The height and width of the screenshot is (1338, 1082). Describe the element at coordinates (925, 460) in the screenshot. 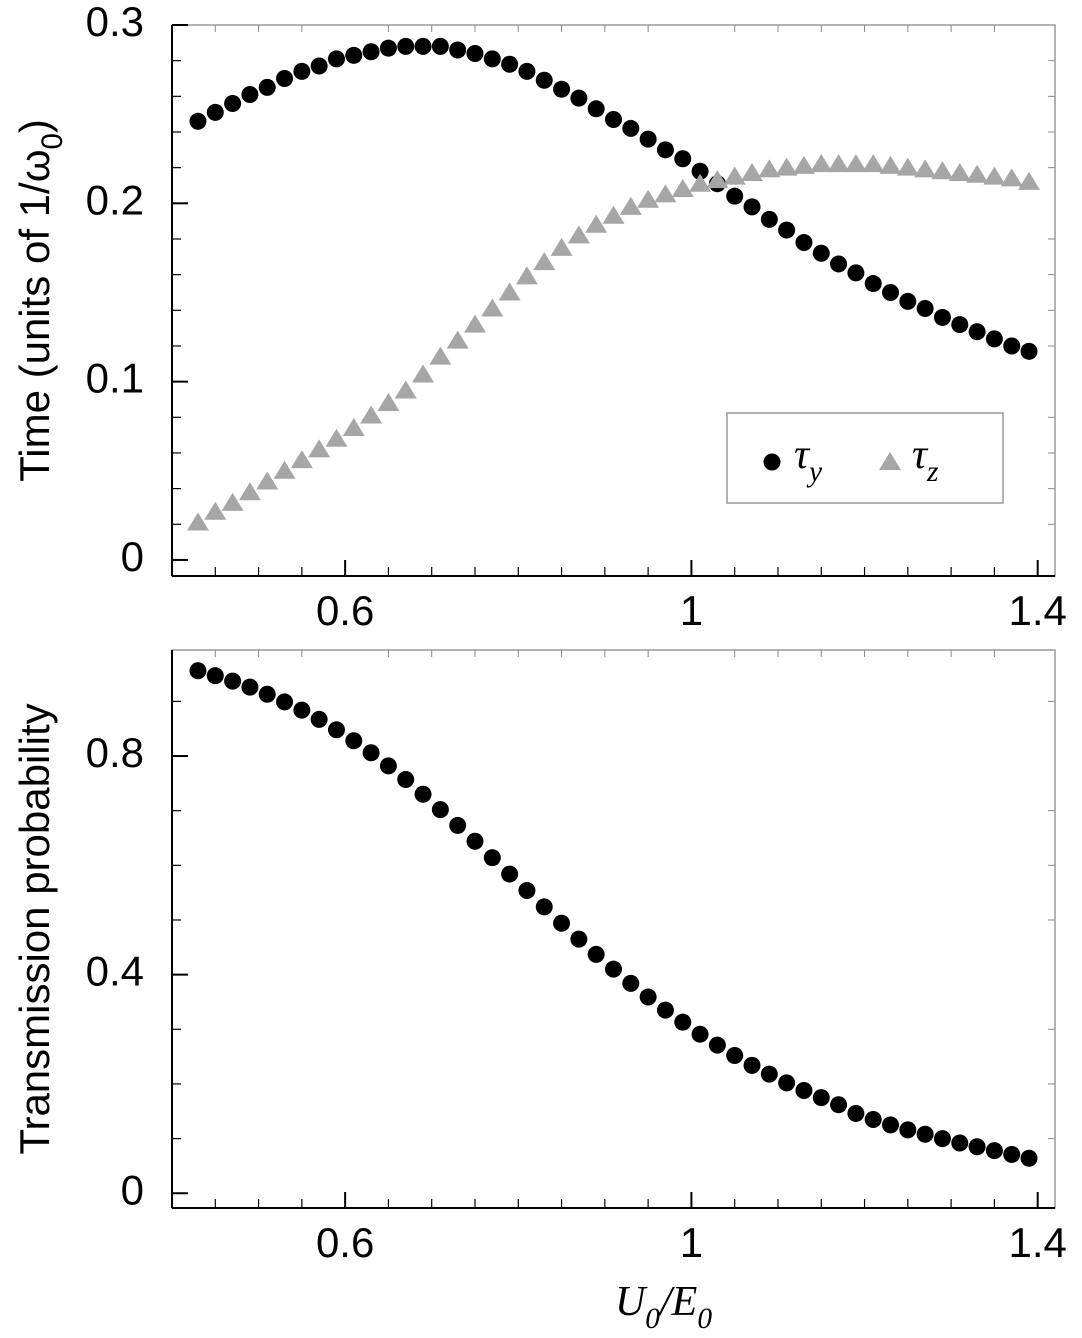

I see `legend-label: τz` at that location.